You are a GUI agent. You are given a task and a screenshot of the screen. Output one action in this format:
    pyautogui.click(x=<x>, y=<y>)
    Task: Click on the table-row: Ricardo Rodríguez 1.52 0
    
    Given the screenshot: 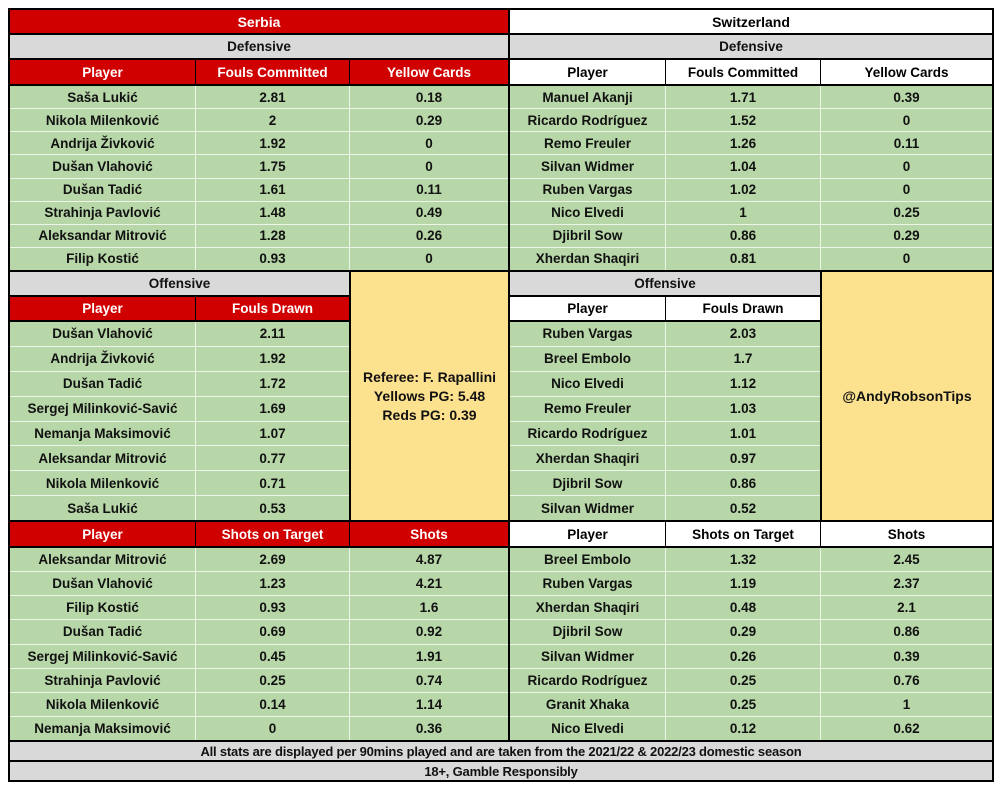 What is the action you would take?
    pyautogui.click(x=751, y=120)
    